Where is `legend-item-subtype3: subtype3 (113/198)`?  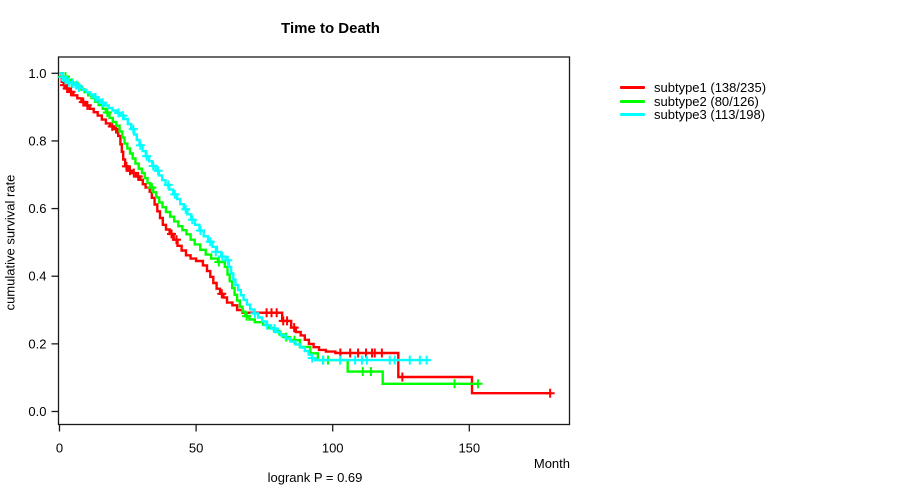
legend-item-subtype3: subtype3 (113/198) is located at coordinates (693, 115).